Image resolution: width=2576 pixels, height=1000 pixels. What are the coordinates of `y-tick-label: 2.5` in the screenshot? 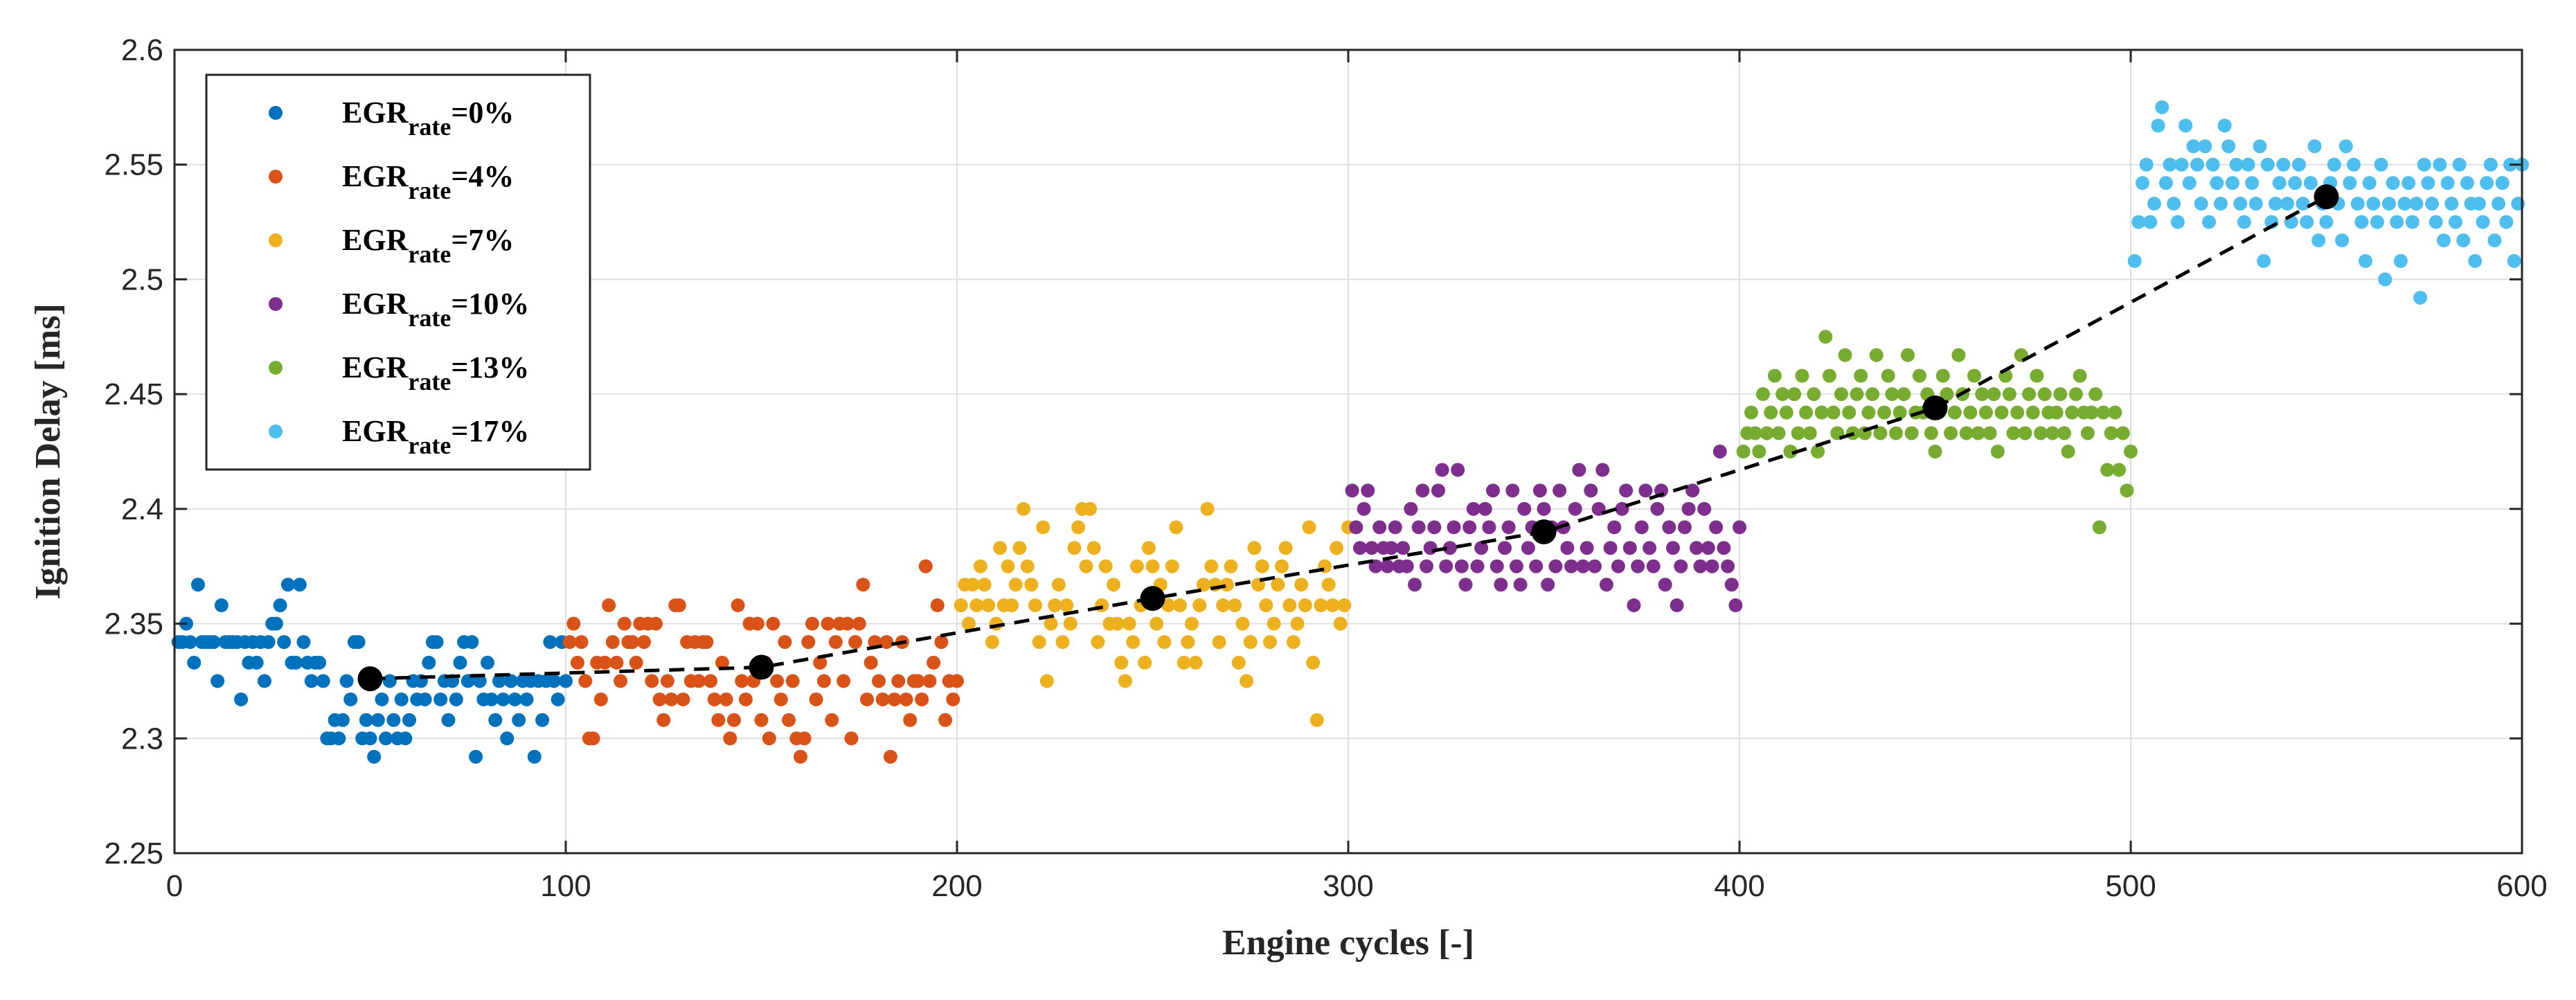 It's located at (142, 279).